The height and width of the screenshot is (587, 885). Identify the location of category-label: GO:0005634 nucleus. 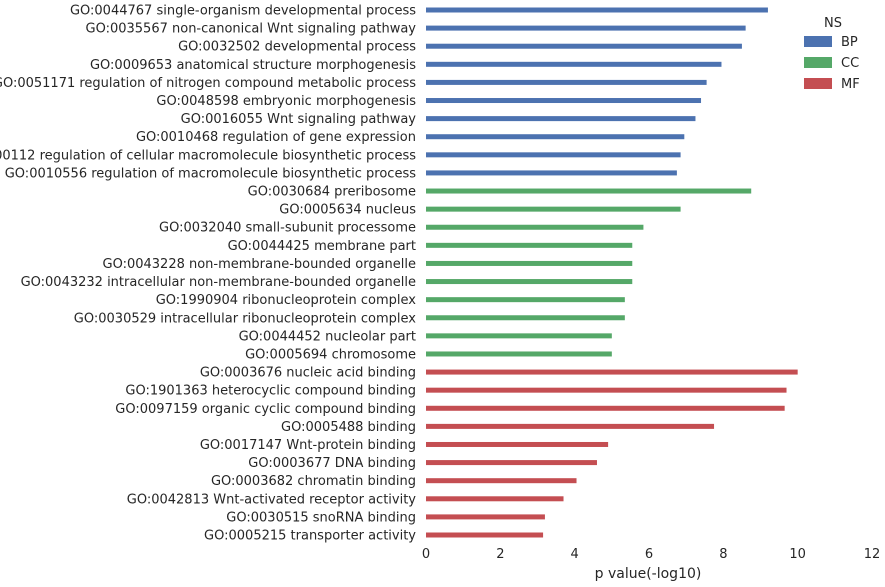
(347, 210).